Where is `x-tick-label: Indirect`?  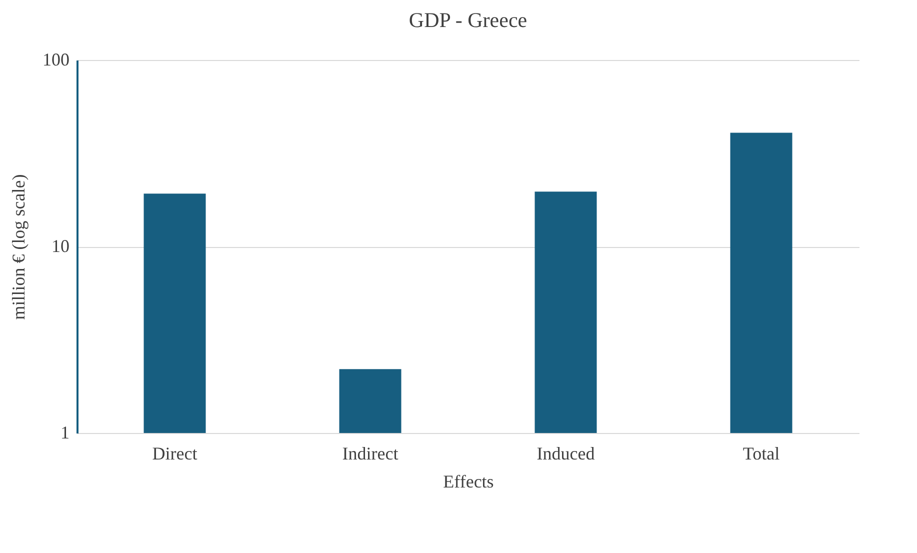
x-tick-label: Indirect is located at coordinates (370, 454).